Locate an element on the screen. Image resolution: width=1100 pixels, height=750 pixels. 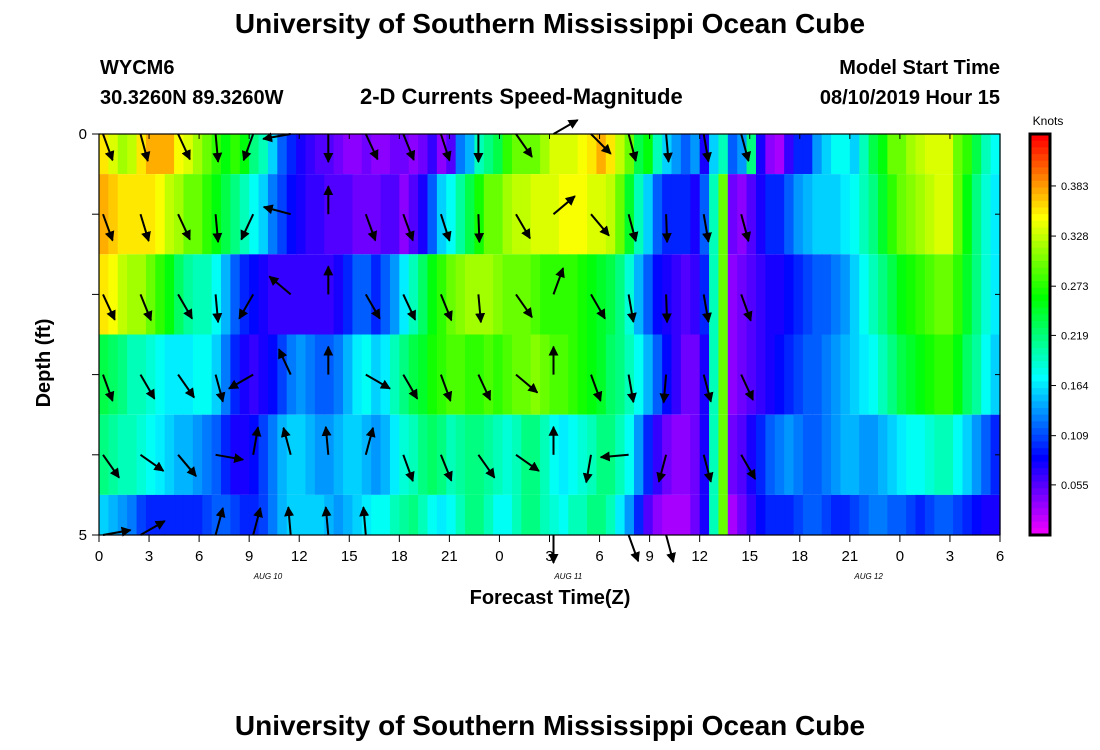
x-tick-label: 3 is located at coordinates (549, 556).